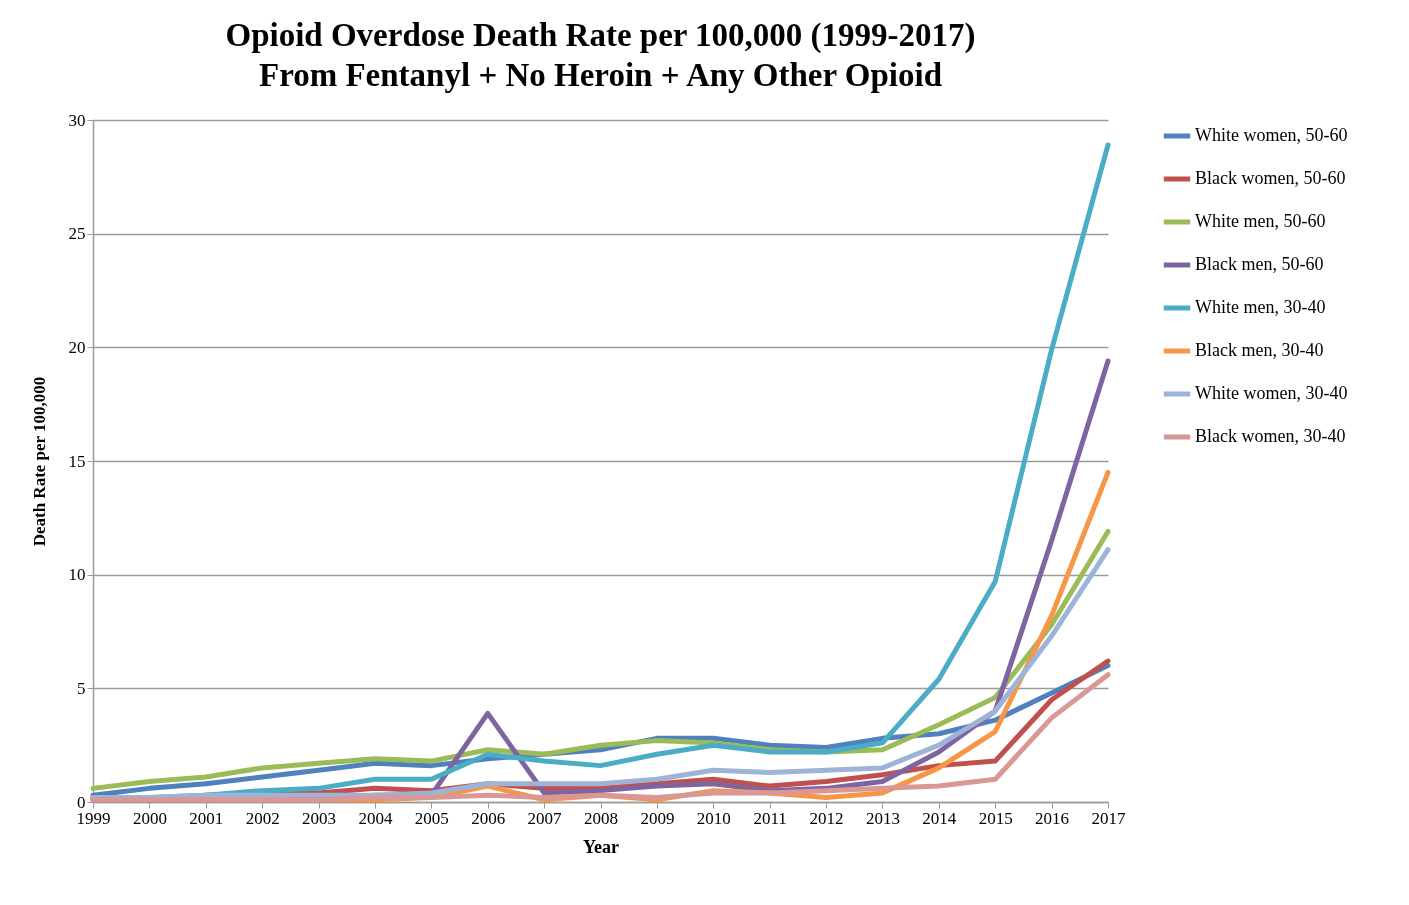 This screenshot has width=1409, height=905. What do you see at coordinates (488, 818) in the screenshot?
I see `x-tick-label: 2006` at bounding box center [488, 818].